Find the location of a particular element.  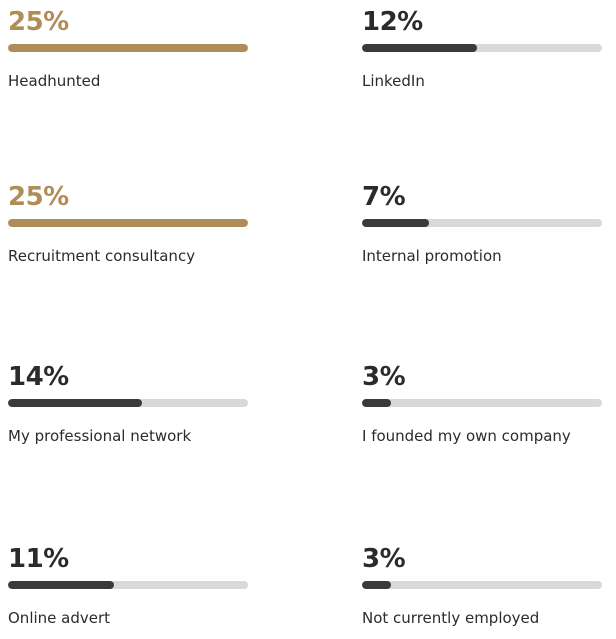

stat-category-label: I founded my own company is located at coordinates (466, 436).